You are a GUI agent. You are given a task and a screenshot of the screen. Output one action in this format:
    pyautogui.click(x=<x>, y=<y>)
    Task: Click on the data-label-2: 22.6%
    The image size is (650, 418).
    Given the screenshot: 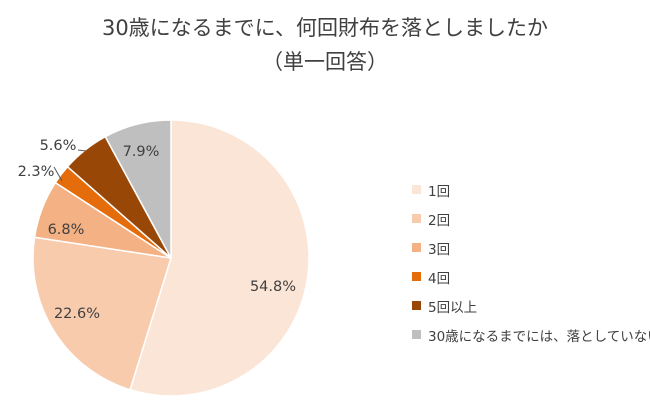 What is the action you would take?
    pyautogui.click(x=77, y=314)
    